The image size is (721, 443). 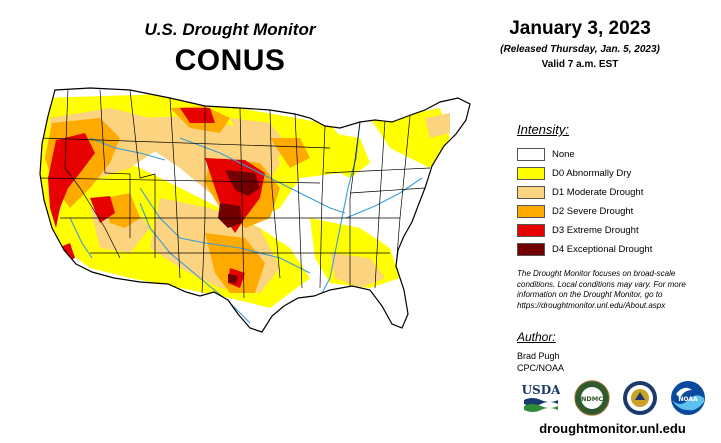 I want to click on legend-label: D4 Exceptional Drought, so click(x=602, y=249).